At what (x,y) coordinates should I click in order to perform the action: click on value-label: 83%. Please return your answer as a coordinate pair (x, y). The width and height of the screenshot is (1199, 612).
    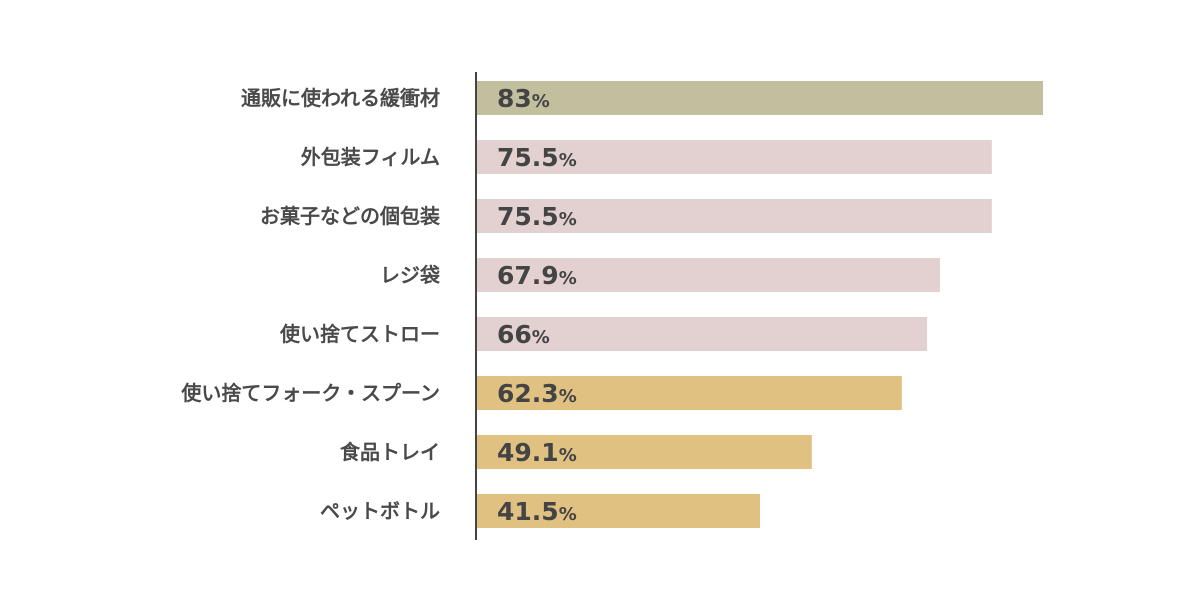
    Looking at the image, I should click on (523, 98).